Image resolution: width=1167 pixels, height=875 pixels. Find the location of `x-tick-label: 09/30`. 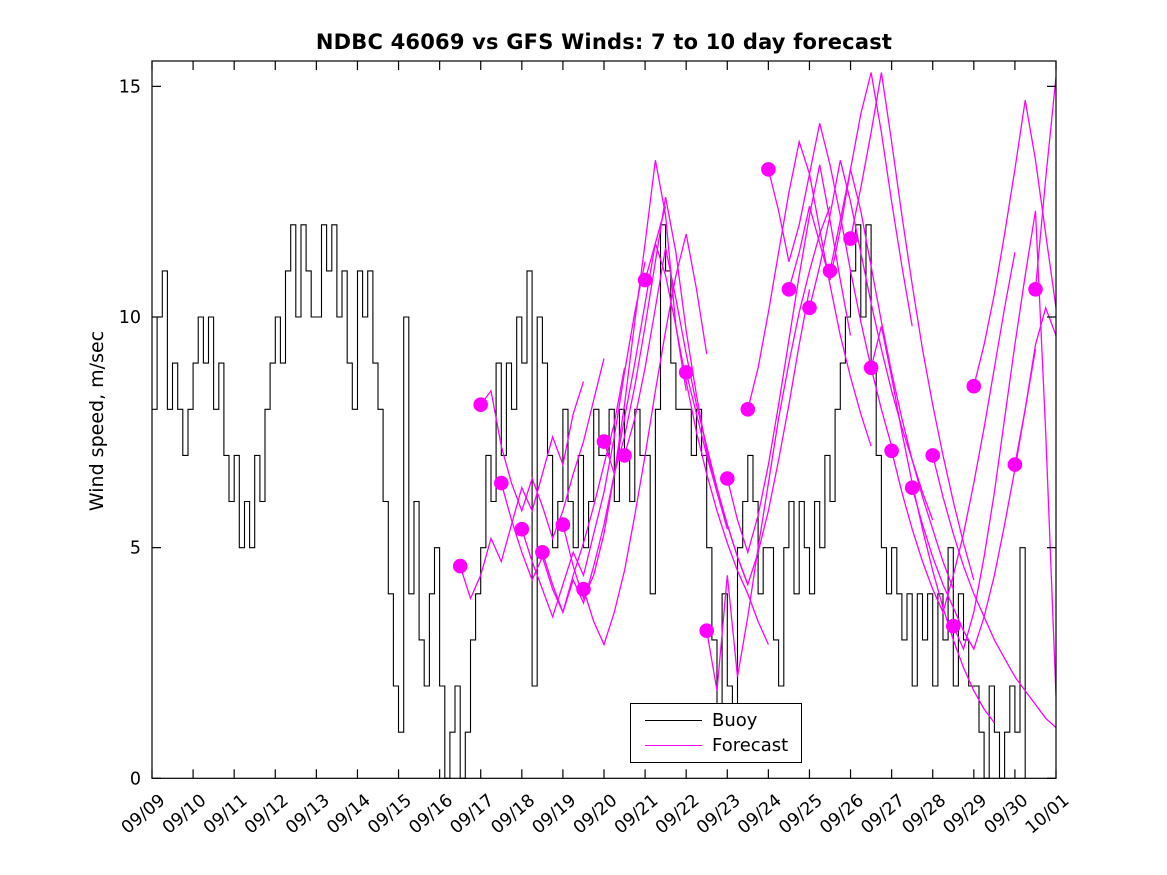

x-tick-label: 09/30 is located at coordinates (1006, 815).